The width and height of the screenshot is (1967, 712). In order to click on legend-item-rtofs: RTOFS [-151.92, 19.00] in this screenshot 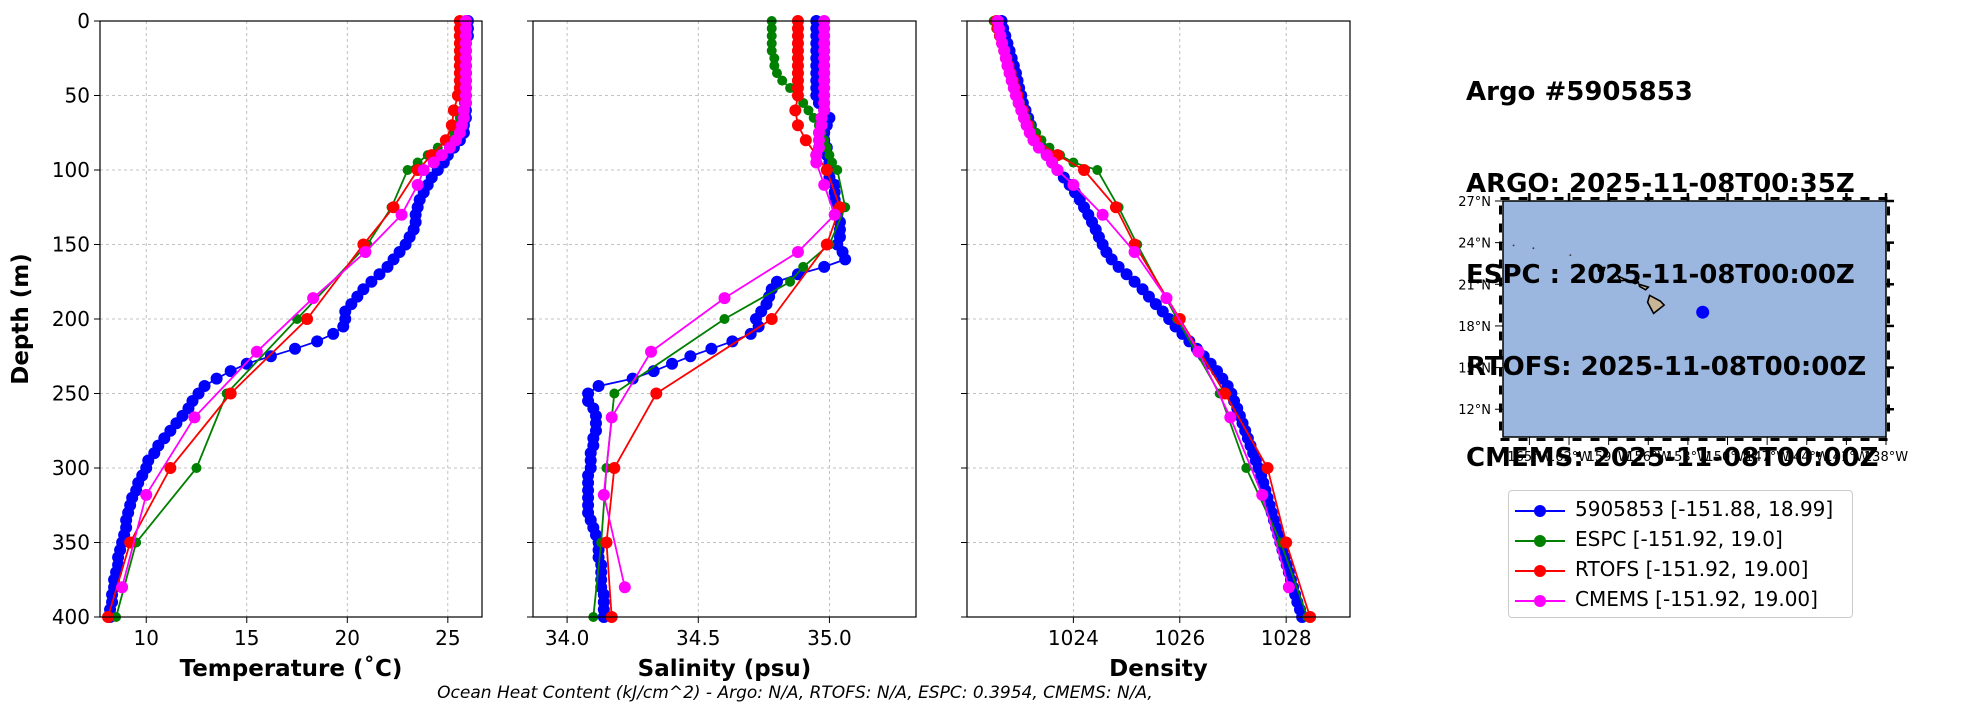, I will do `click(1680, 570)`.